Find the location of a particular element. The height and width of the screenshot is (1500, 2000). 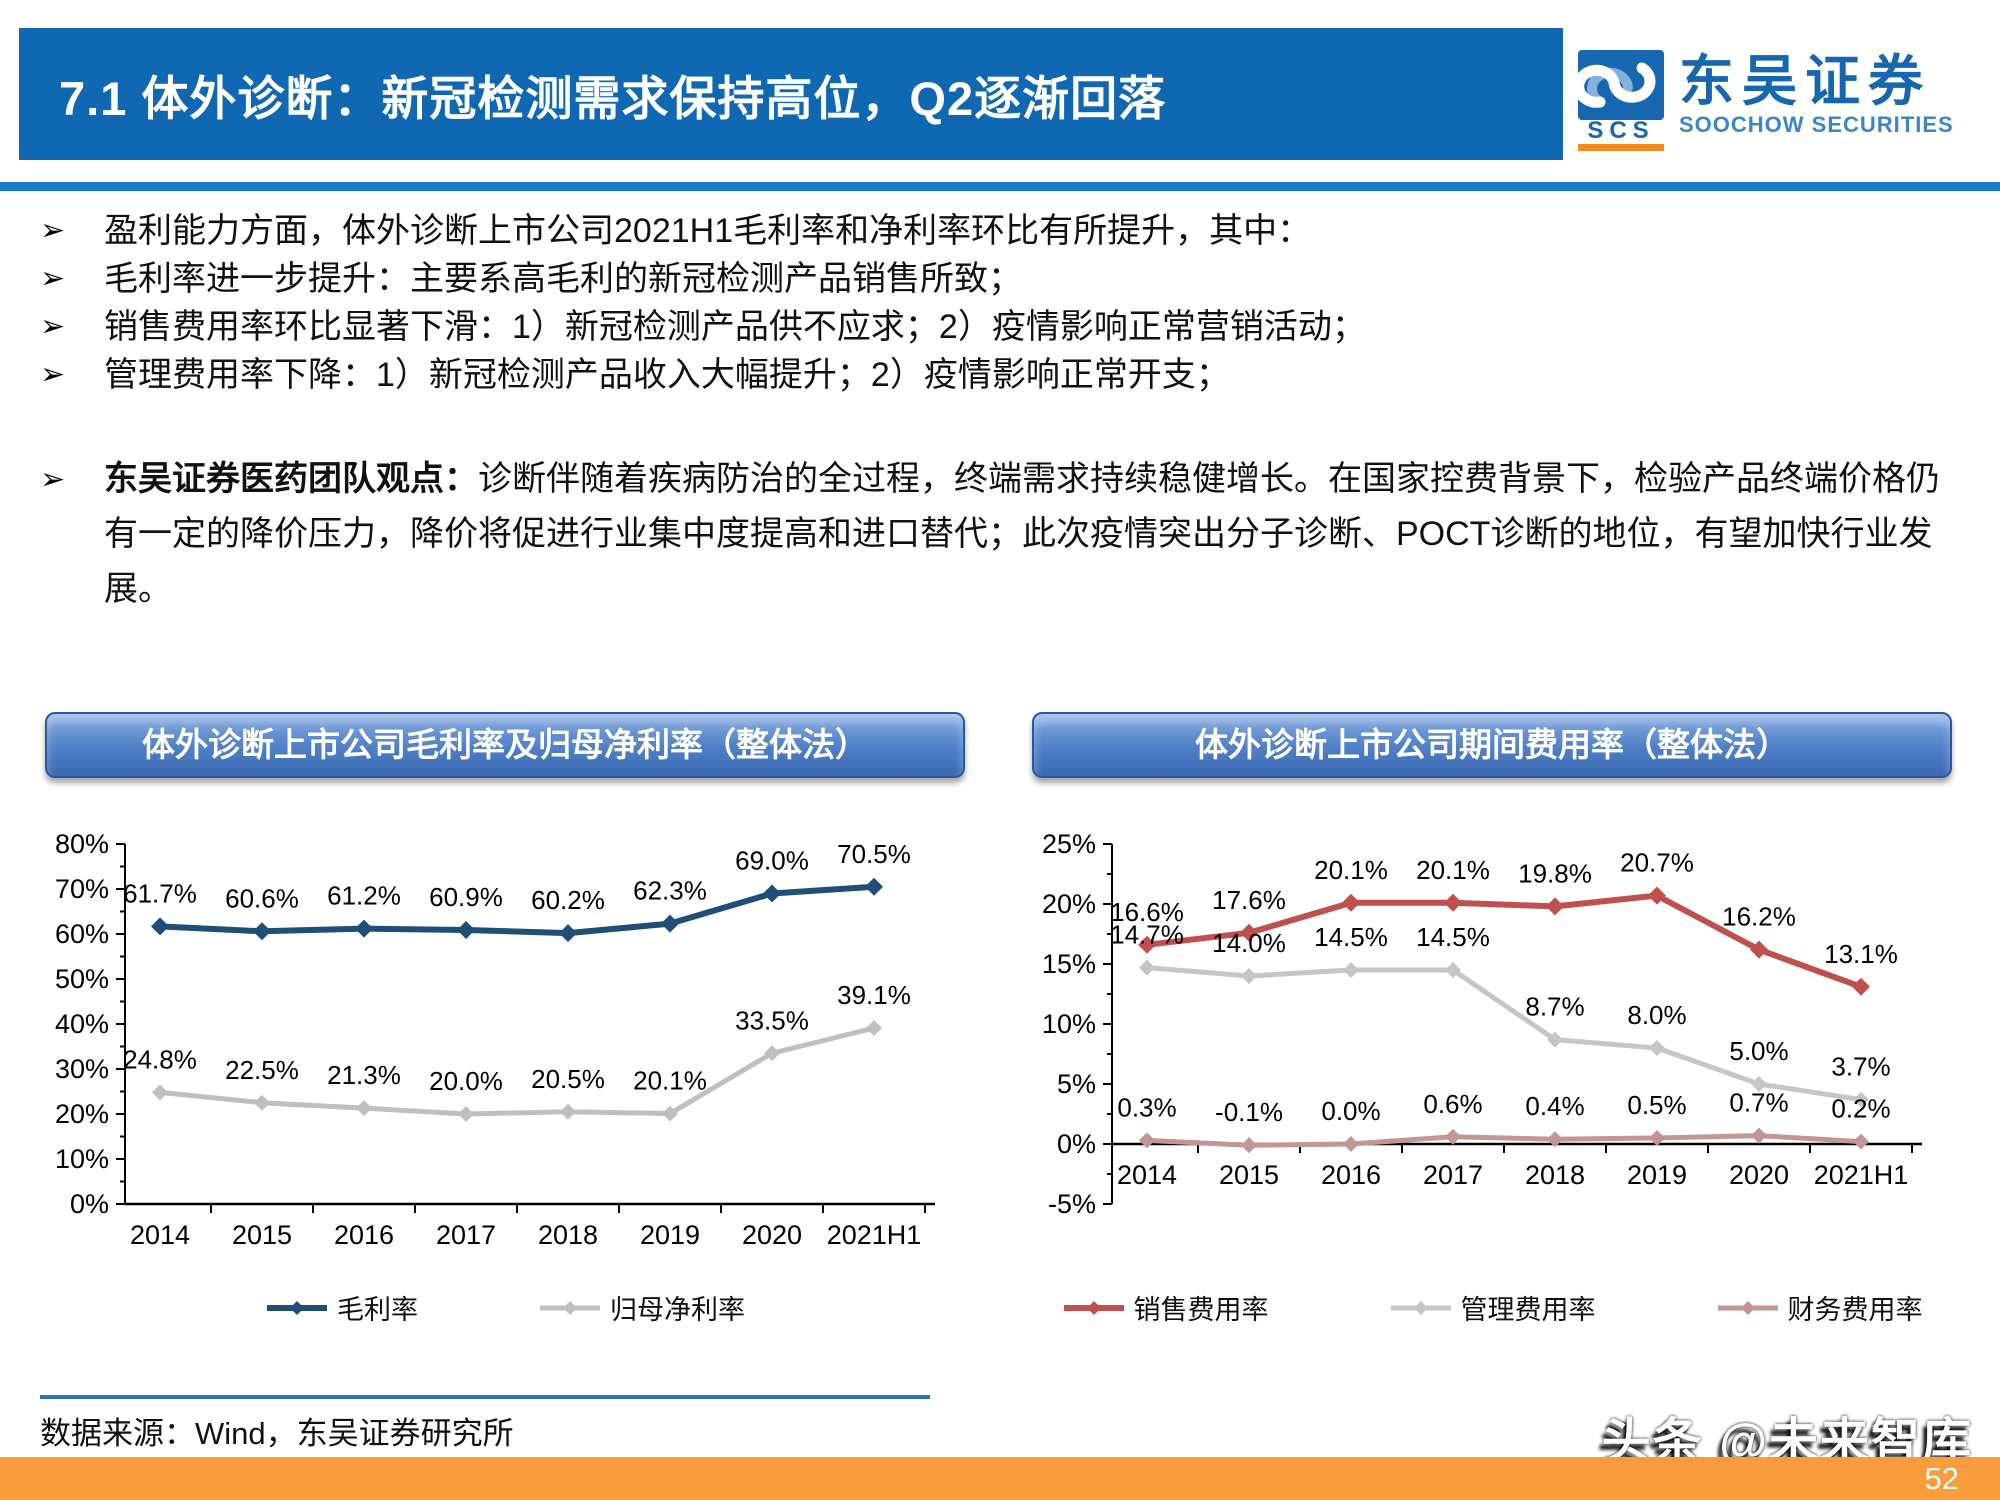

svg-text: 2016 is located at coordinates (364, 1235).